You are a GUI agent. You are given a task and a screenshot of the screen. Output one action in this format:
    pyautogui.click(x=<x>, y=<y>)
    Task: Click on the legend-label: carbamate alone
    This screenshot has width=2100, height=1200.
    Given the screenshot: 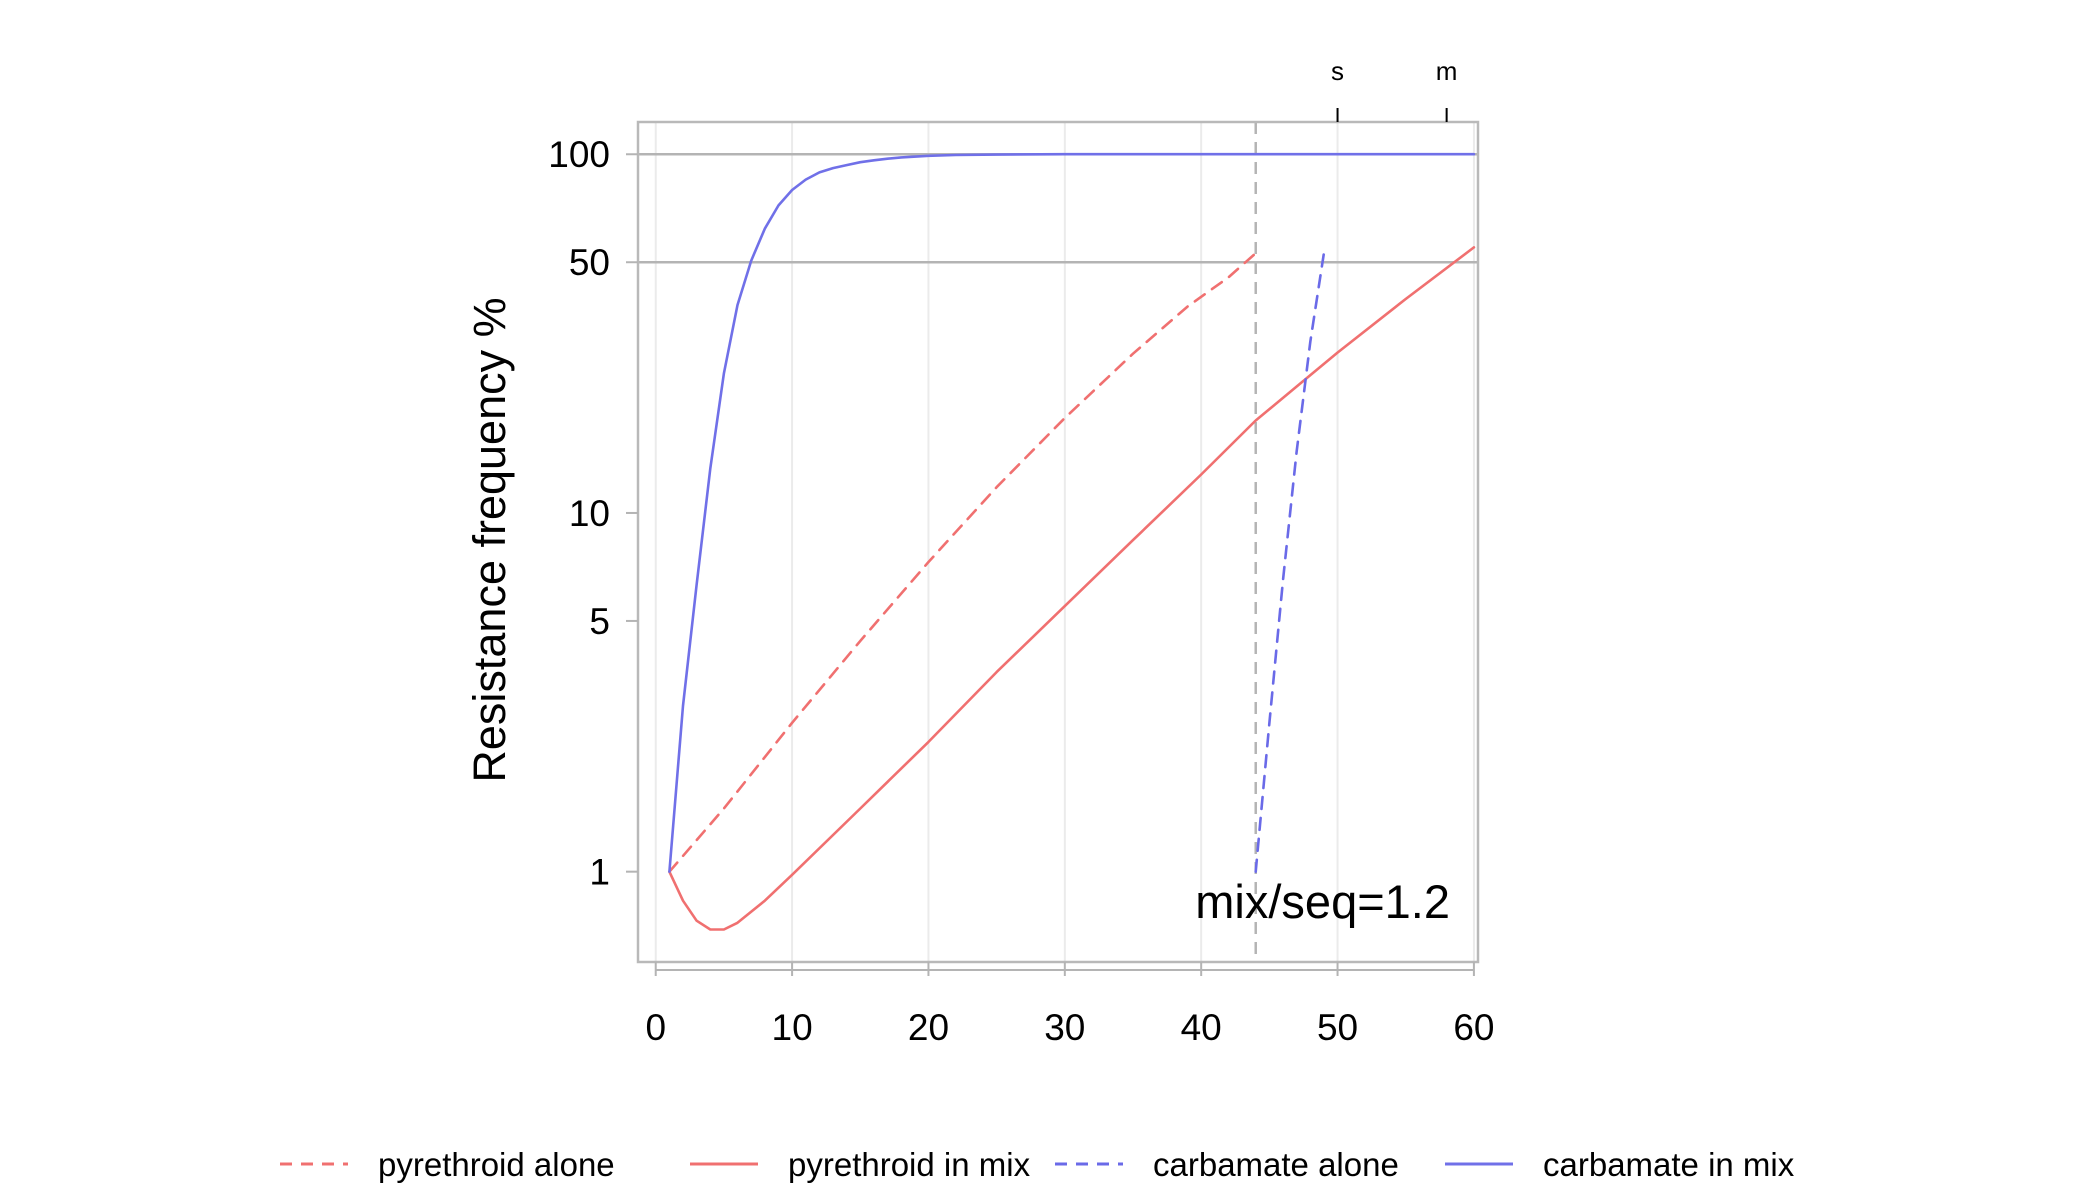 What is the action you would take?
    pyautogui.click(x=1276, y=1164)
    